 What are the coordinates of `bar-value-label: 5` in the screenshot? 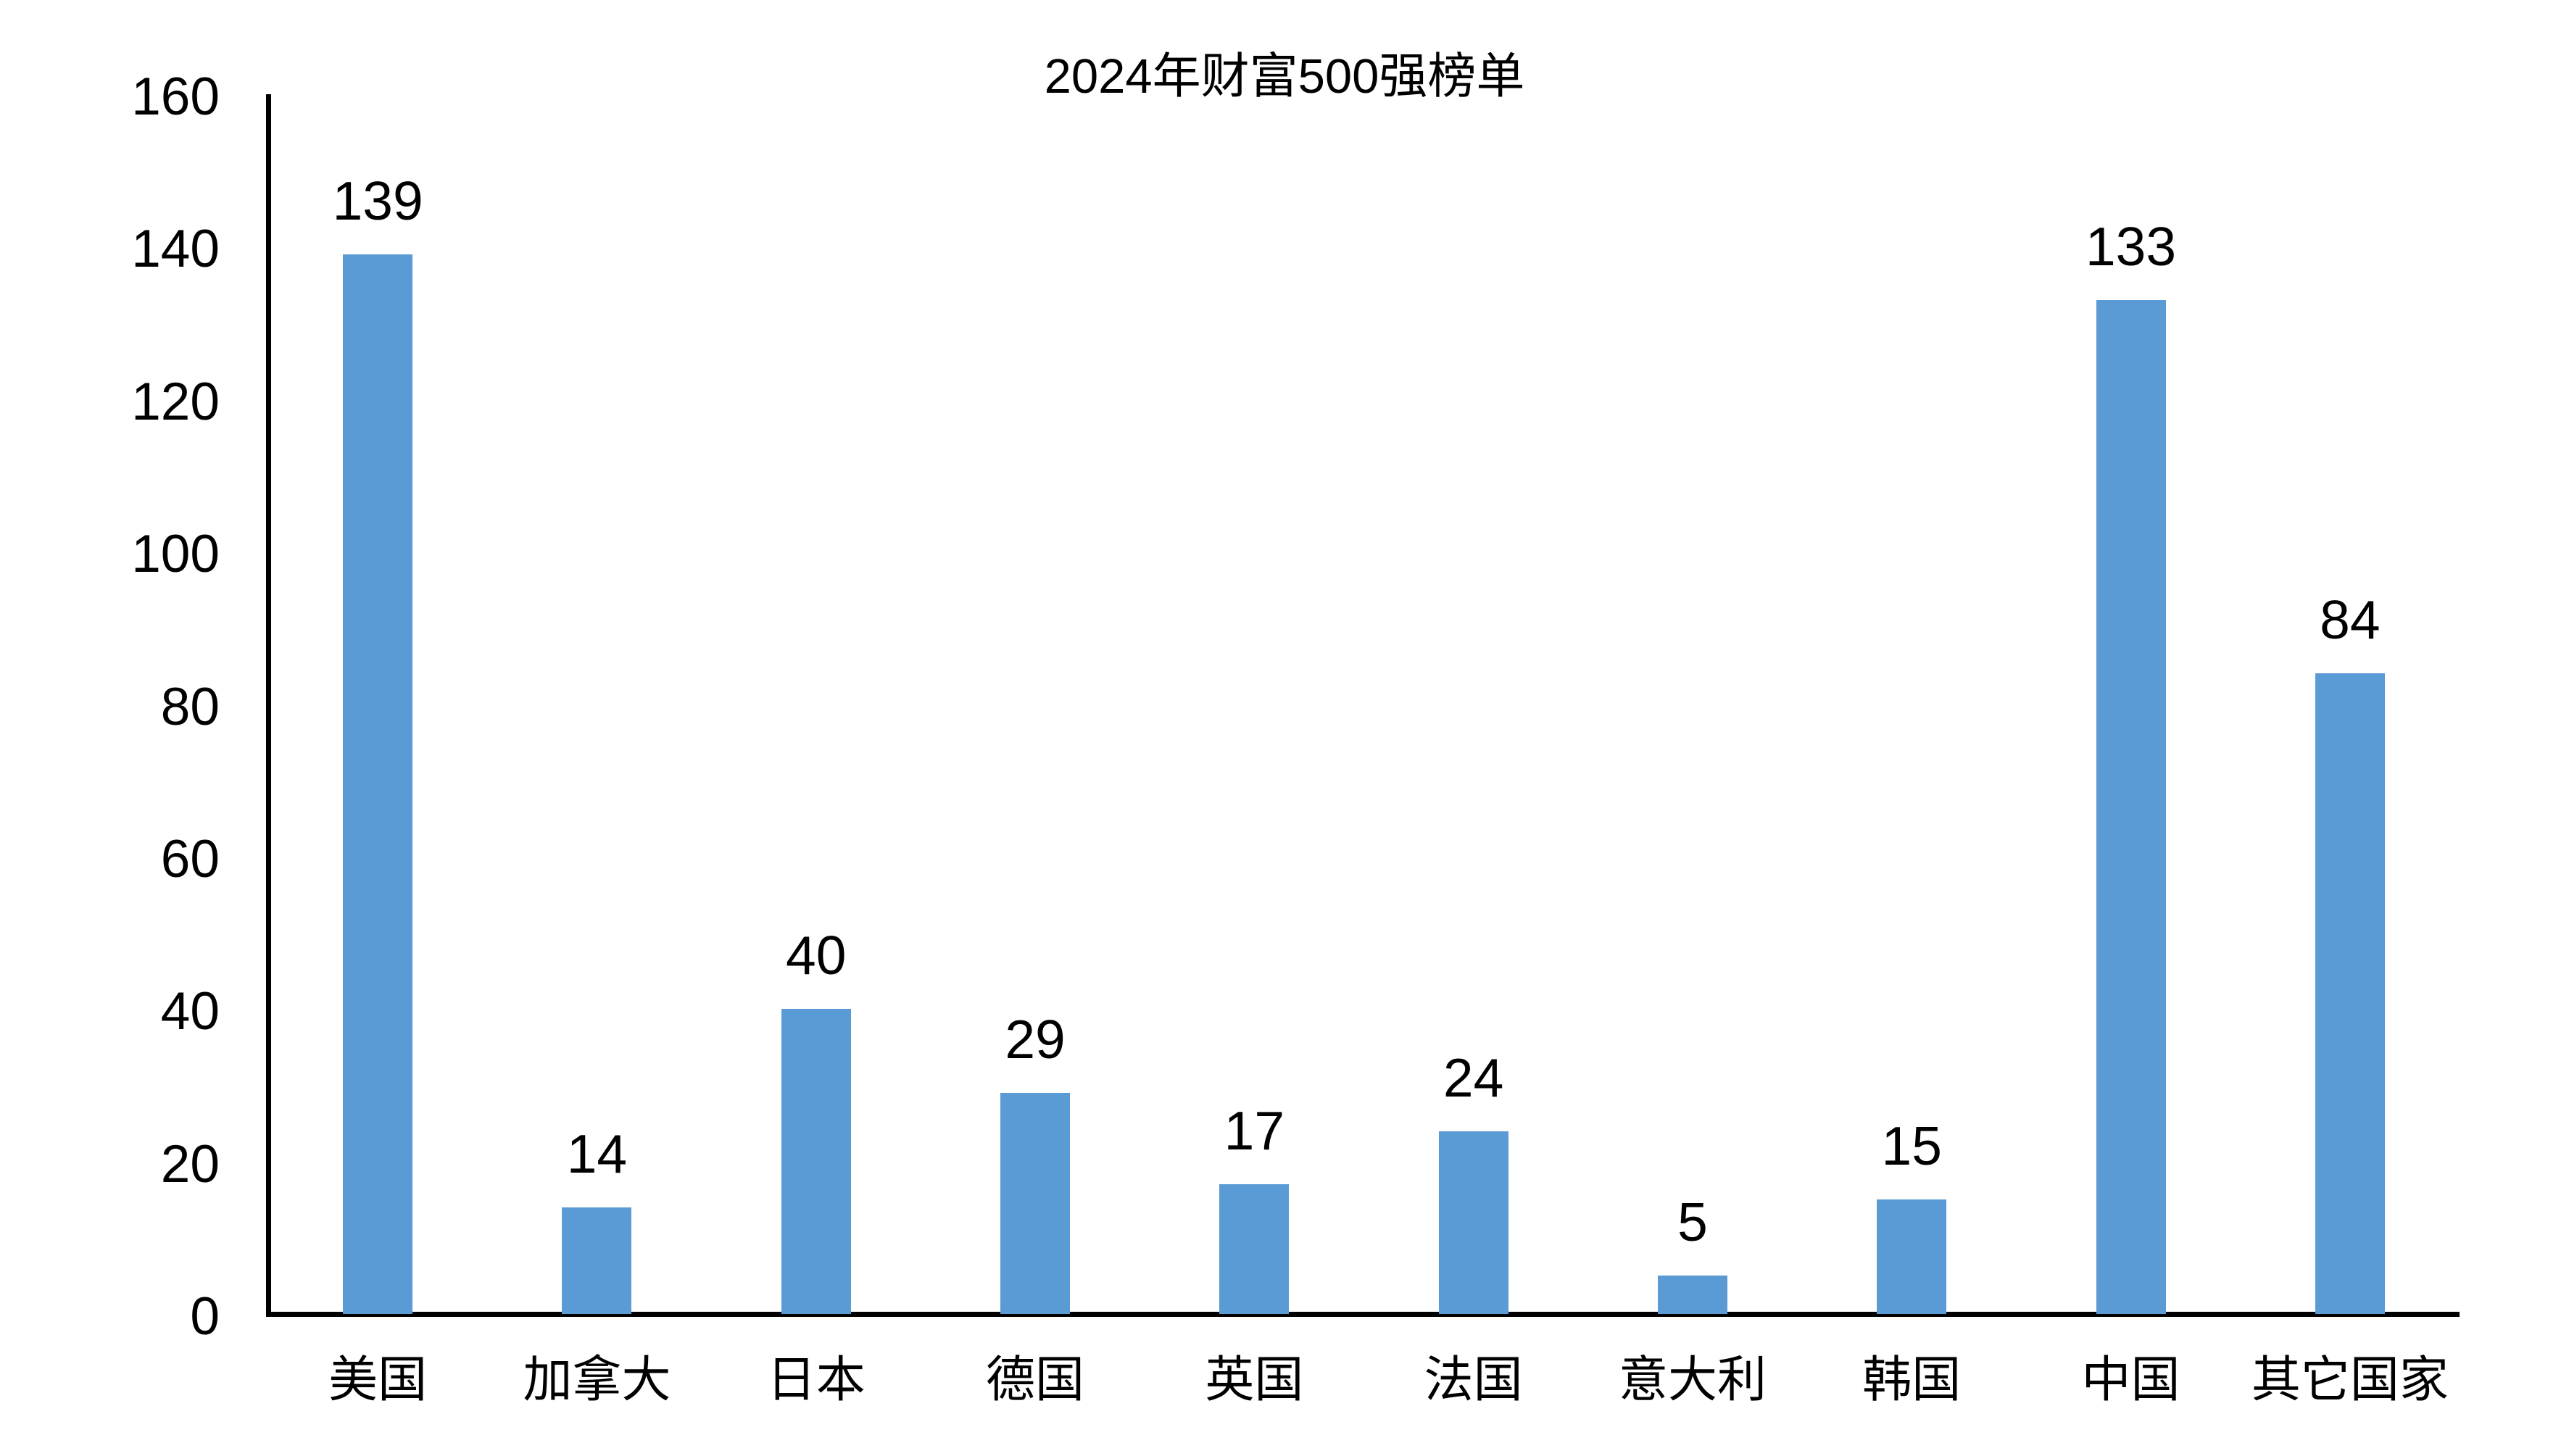 It's located at (1693, 1222).